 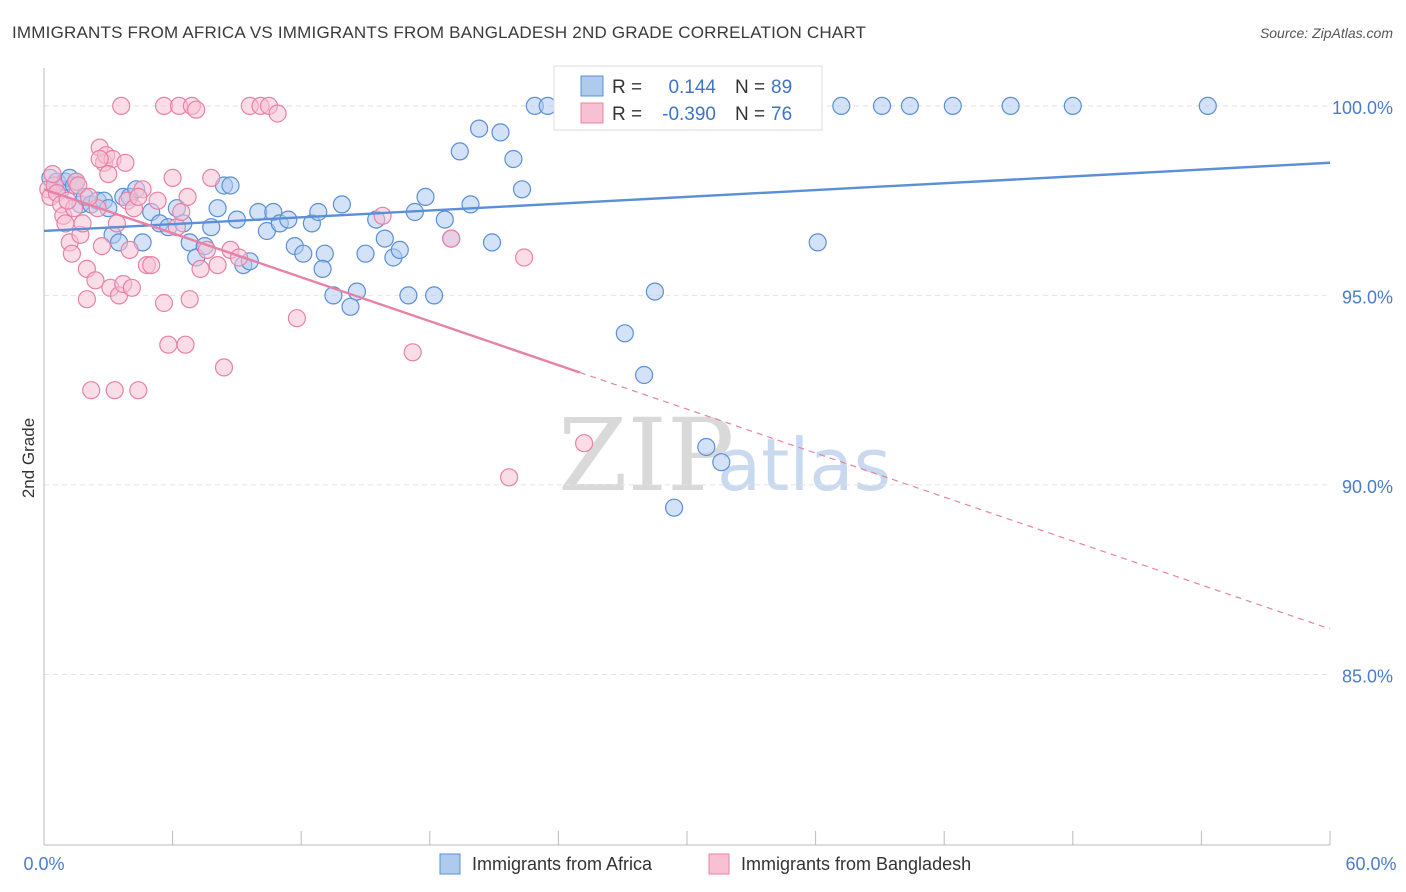 I want to click on stats-n-value-africa: 89, so click(x=781, y=87).